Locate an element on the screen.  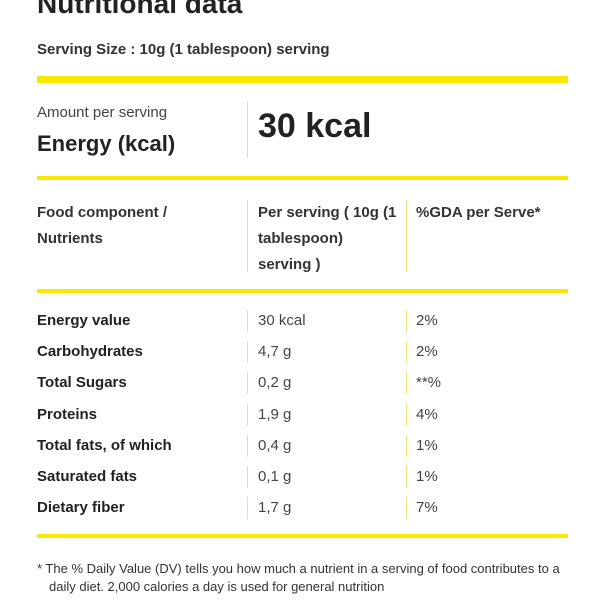
nutrient-amount: 0,4 g is located at coordinates (275, 445).